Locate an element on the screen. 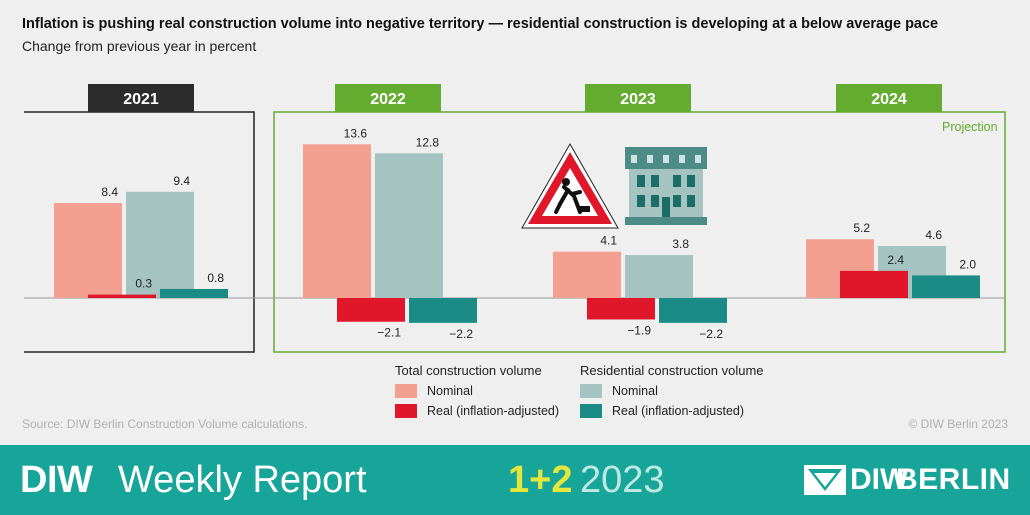 This screenshot has width=1030, height=515. data-label-res-real-2021: 0.8 is located at coordinates (215, 278).